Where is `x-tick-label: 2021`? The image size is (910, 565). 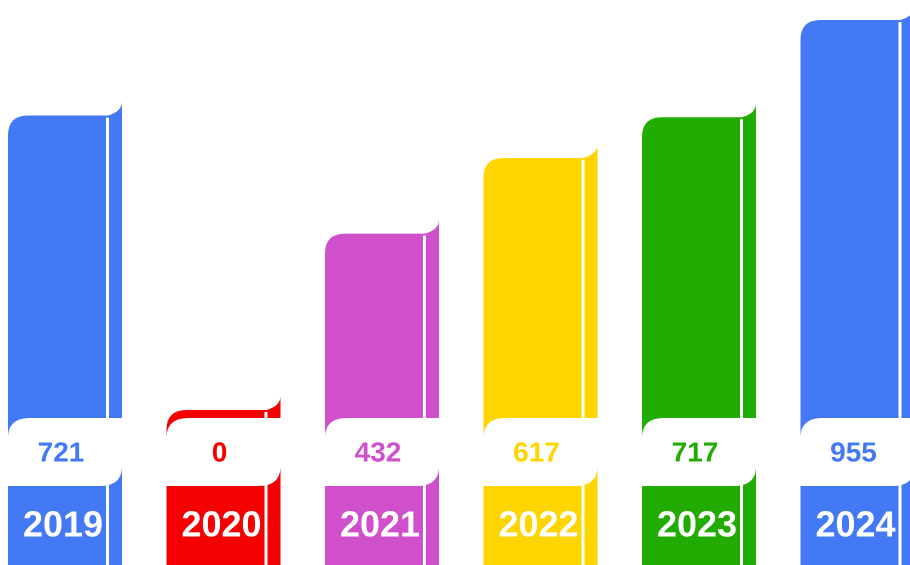 x-tick-label: 2021 is located at coordinates (380, 524).